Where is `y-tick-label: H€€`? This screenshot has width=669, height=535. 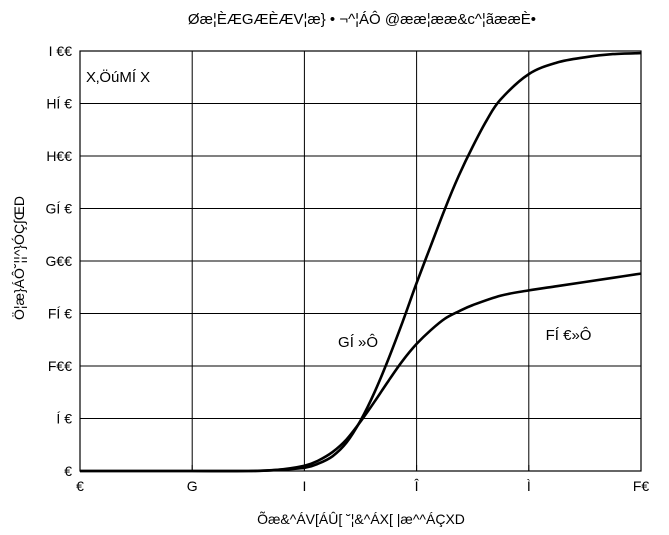 y-tick-label: H€€ is located at coordinates (59, 156).